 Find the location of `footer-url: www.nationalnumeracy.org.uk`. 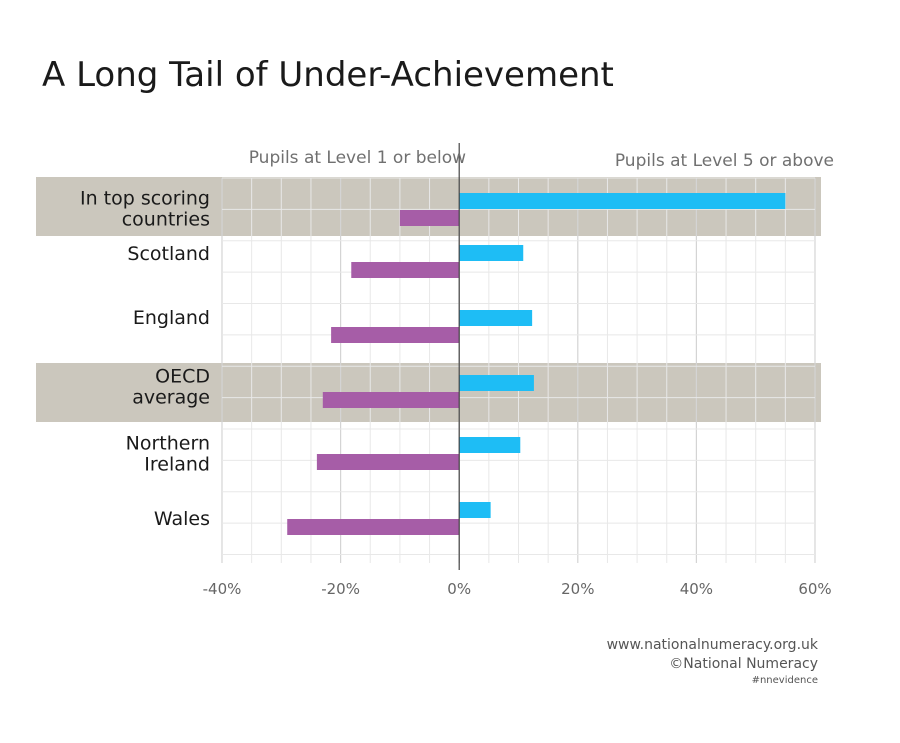

footer-url: www.nationalnumeracy.org.uk is located at coordinates (713, 645).